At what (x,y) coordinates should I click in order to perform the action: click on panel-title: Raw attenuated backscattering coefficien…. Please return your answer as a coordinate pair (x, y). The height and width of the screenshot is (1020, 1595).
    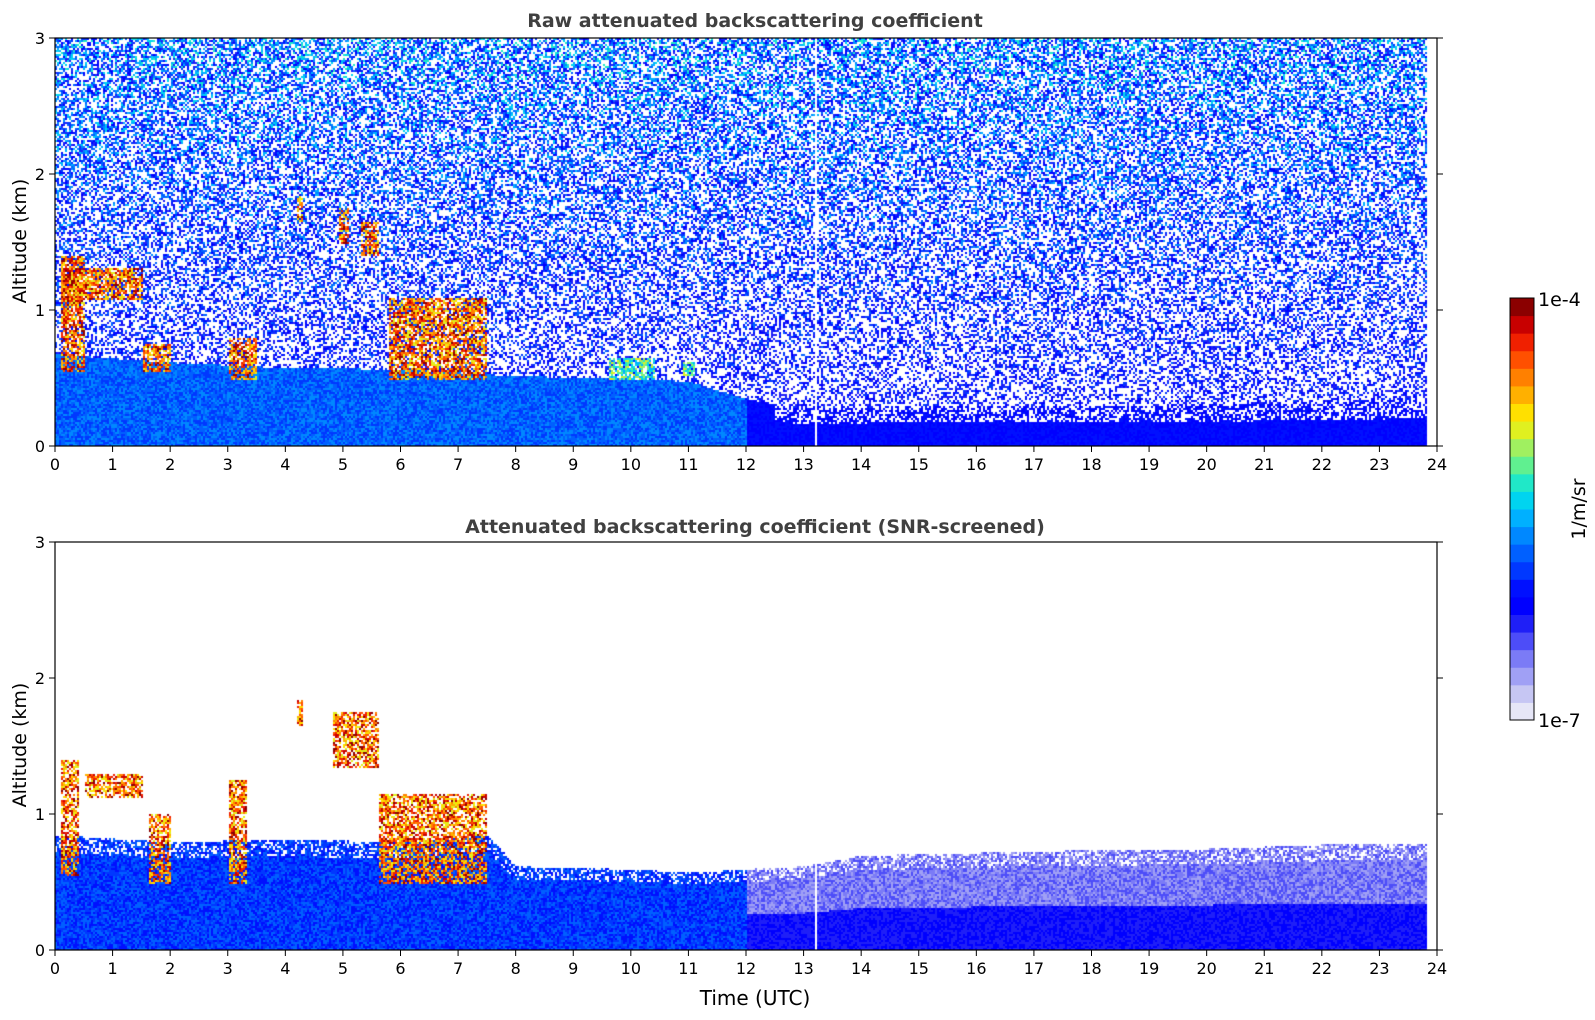
    Looking at the image, I should click on (755, 21).